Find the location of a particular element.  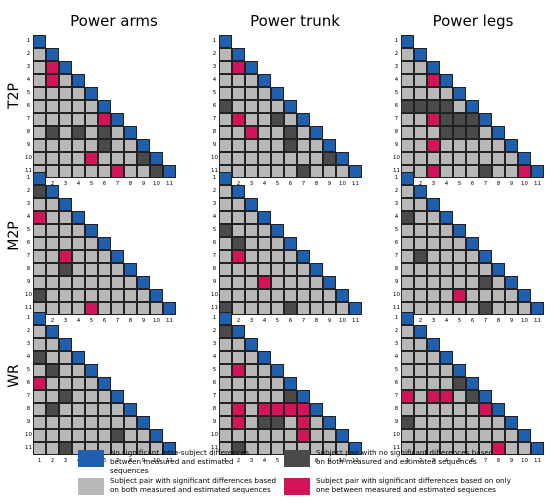

row-tick-label: 9 is located at coordinates (214, 282).